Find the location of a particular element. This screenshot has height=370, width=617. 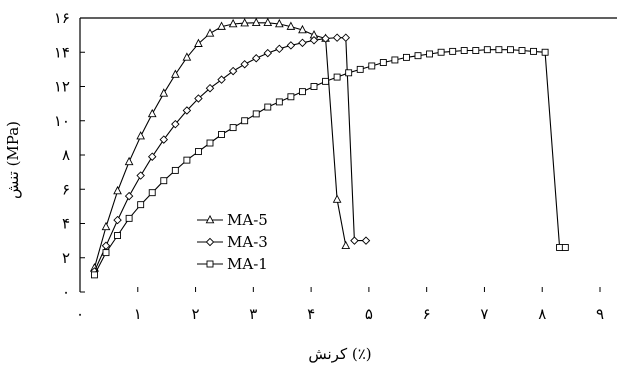

x-tick-label: ۳ is located at coordinates (253, 314).